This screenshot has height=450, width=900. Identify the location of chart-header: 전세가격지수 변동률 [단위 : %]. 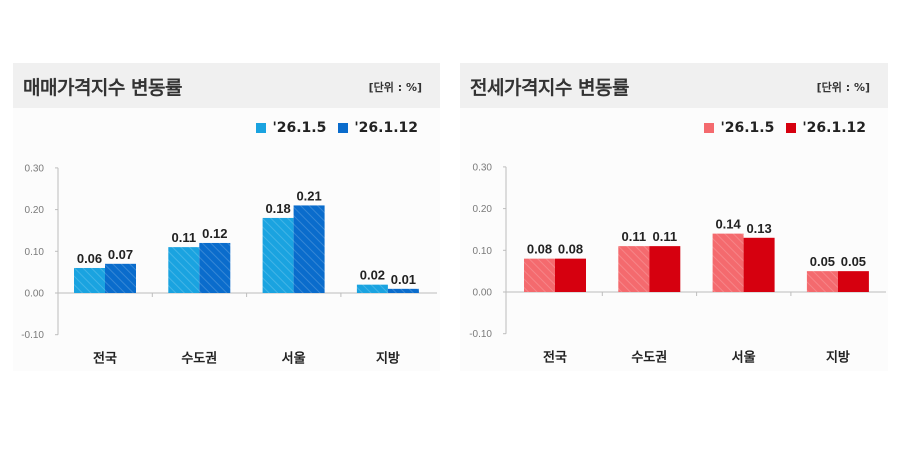
(674, 85).